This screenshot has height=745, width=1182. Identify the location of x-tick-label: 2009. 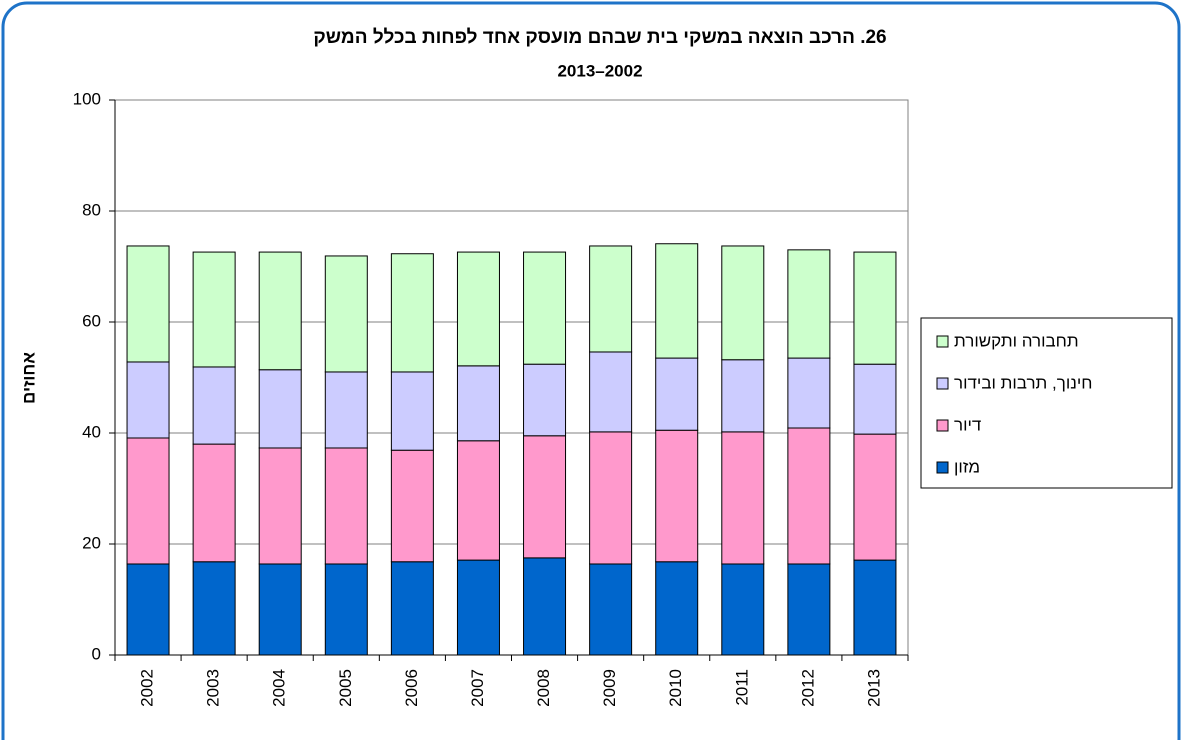
(609, 688).